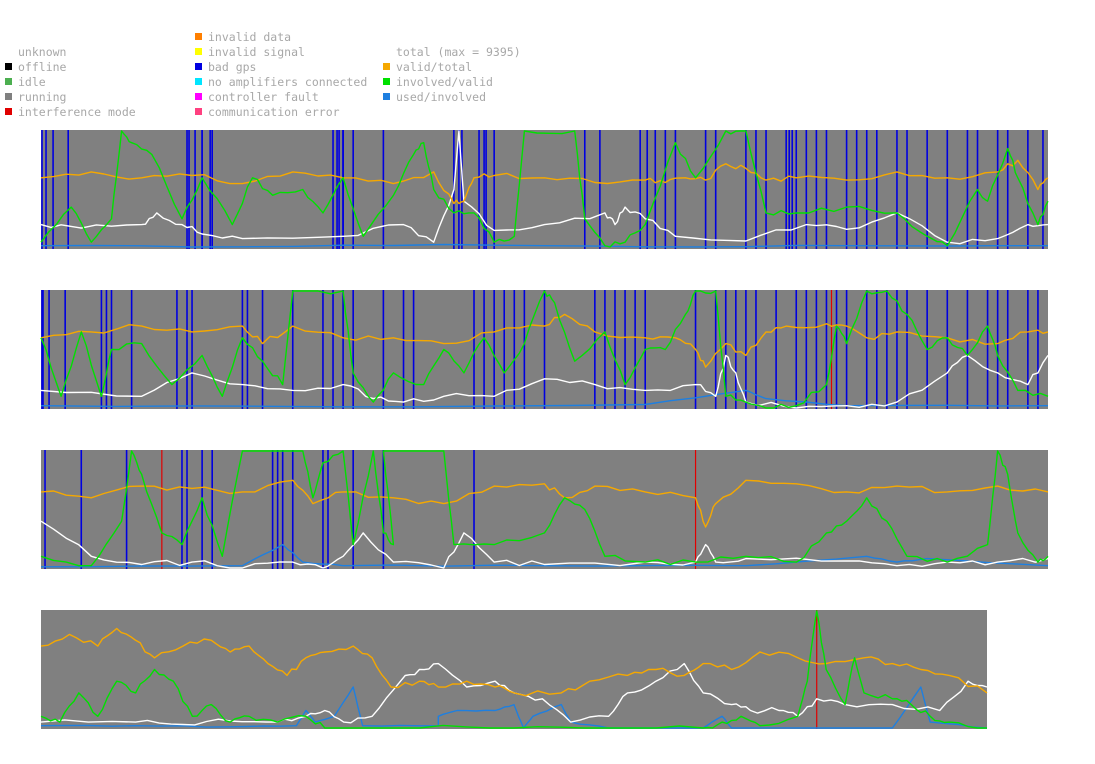  Describe the element at coordinates (458, 52) in the screenshot. I see `legend-label: total (max = 9395)` at that location.